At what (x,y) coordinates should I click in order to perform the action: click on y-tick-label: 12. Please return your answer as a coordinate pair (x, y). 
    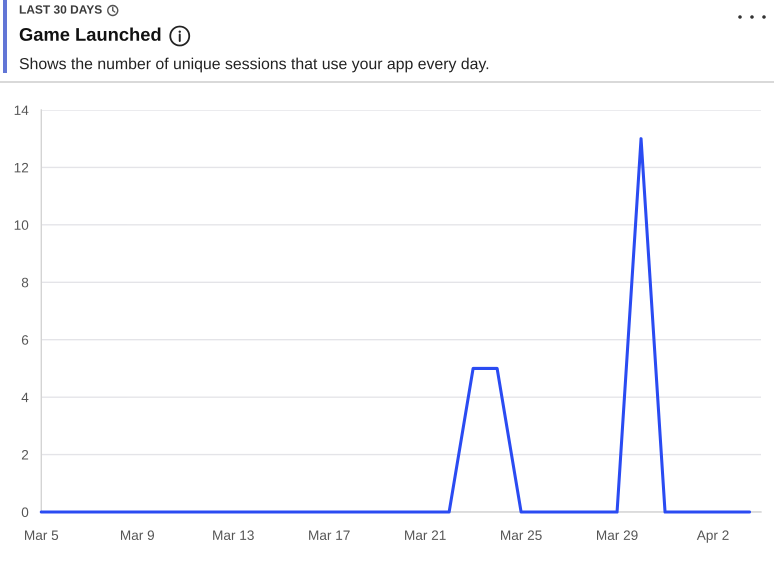
    Looking at the image, I should click on (21, 167).